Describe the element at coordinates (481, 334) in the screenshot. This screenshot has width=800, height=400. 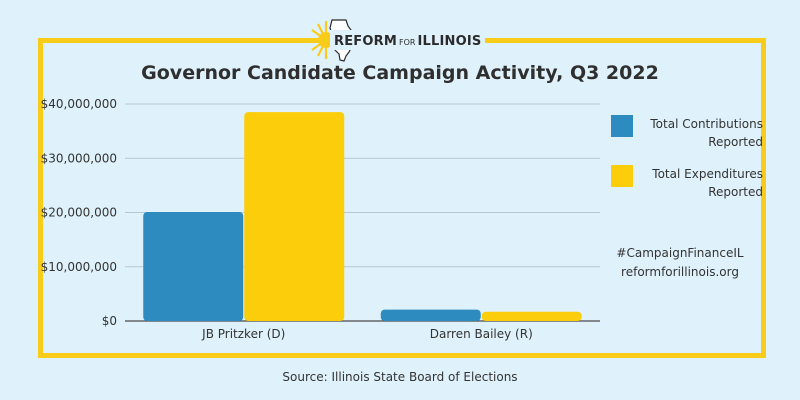
I see `x-category-label: Darren Bailey (R)` at that location.